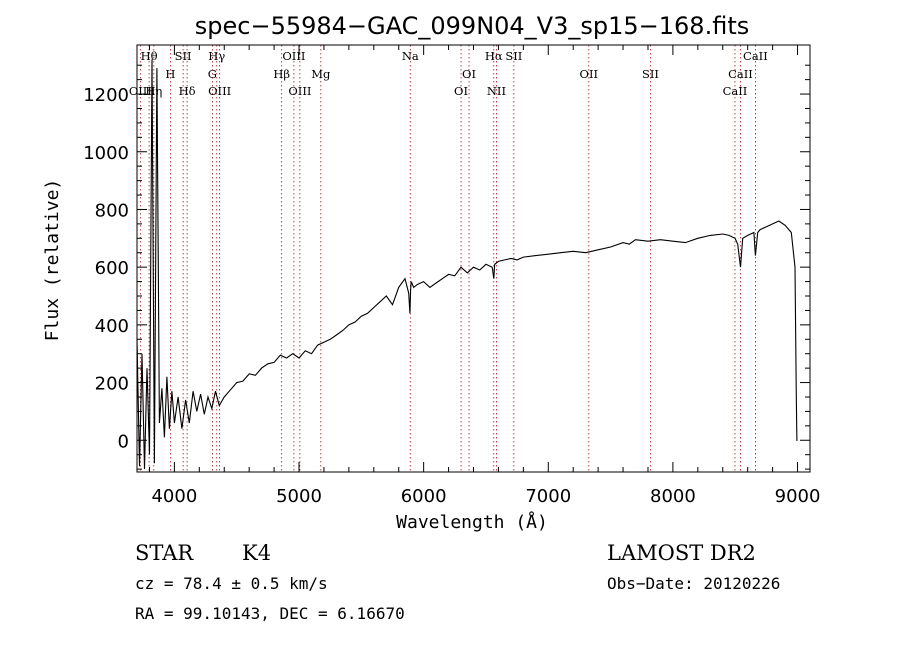  I want to click on y-tick-label: 600, so click(112, 268).